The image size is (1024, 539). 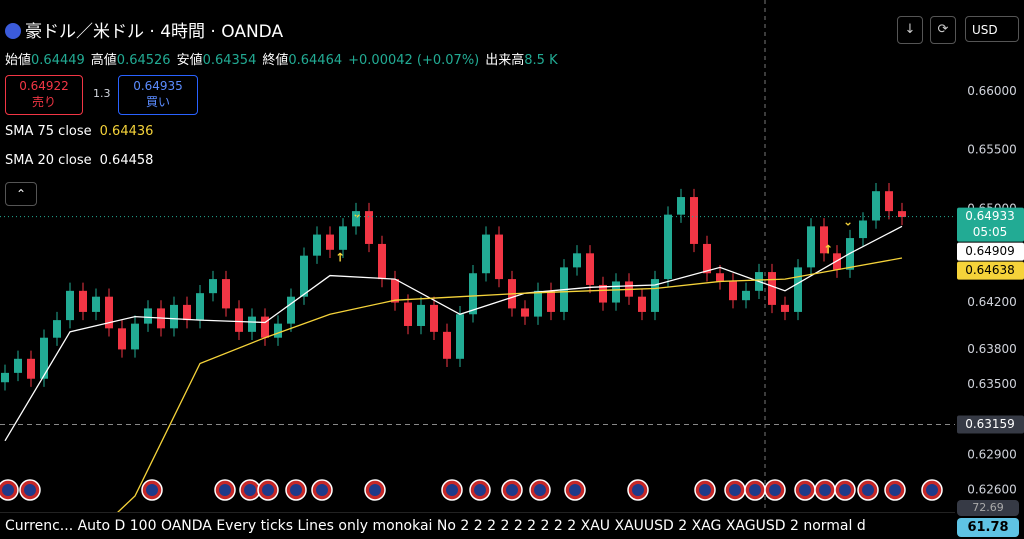 What do you see at coordinates (990, 216) in the screenshot?
I see `price-label: 0.64933` at bounding box center [990, 216].